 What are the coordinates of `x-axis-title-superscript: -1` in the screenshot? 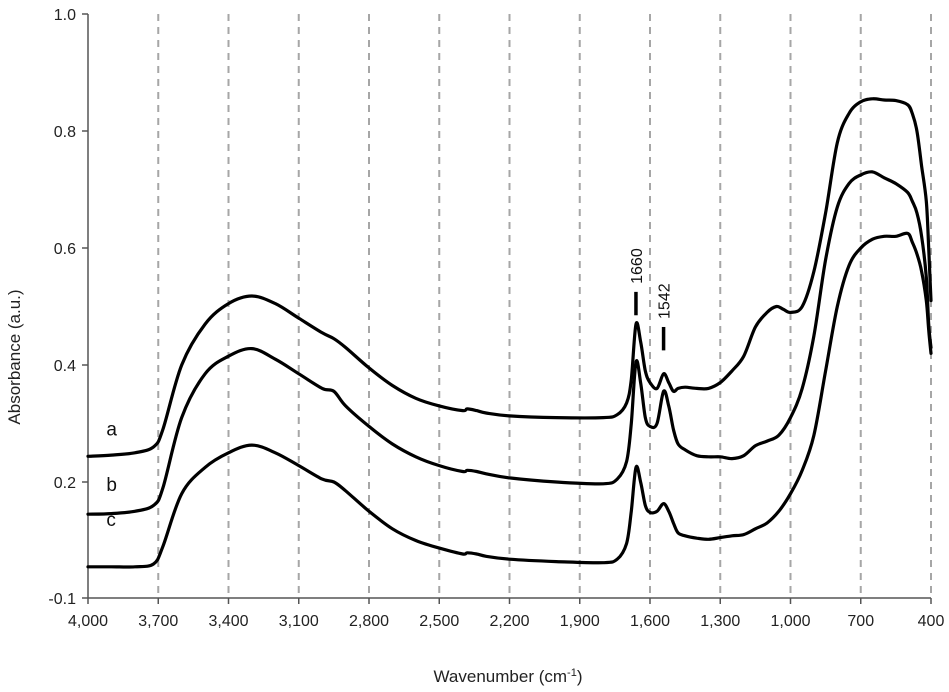 It's located at (572, 673).